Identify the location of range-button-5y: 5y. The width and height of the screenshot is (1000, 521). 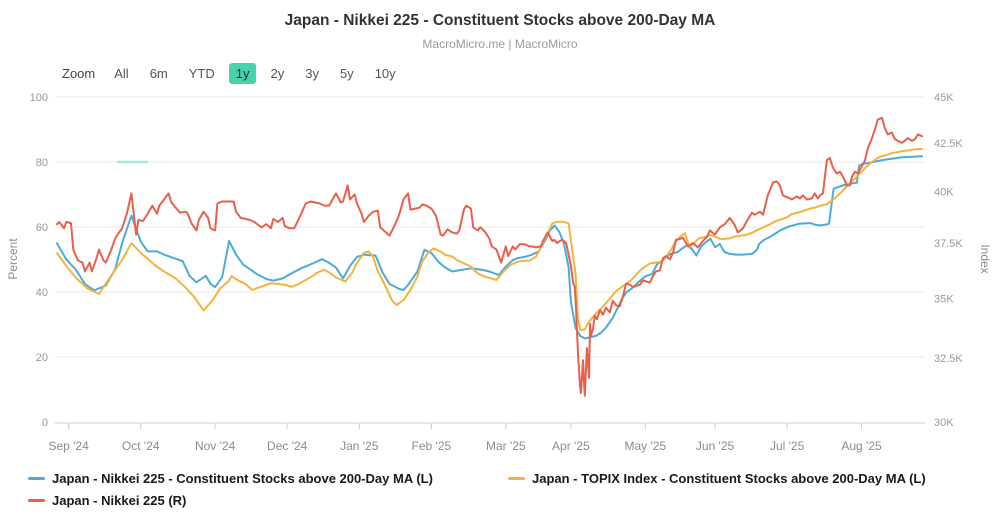
(346, 73).